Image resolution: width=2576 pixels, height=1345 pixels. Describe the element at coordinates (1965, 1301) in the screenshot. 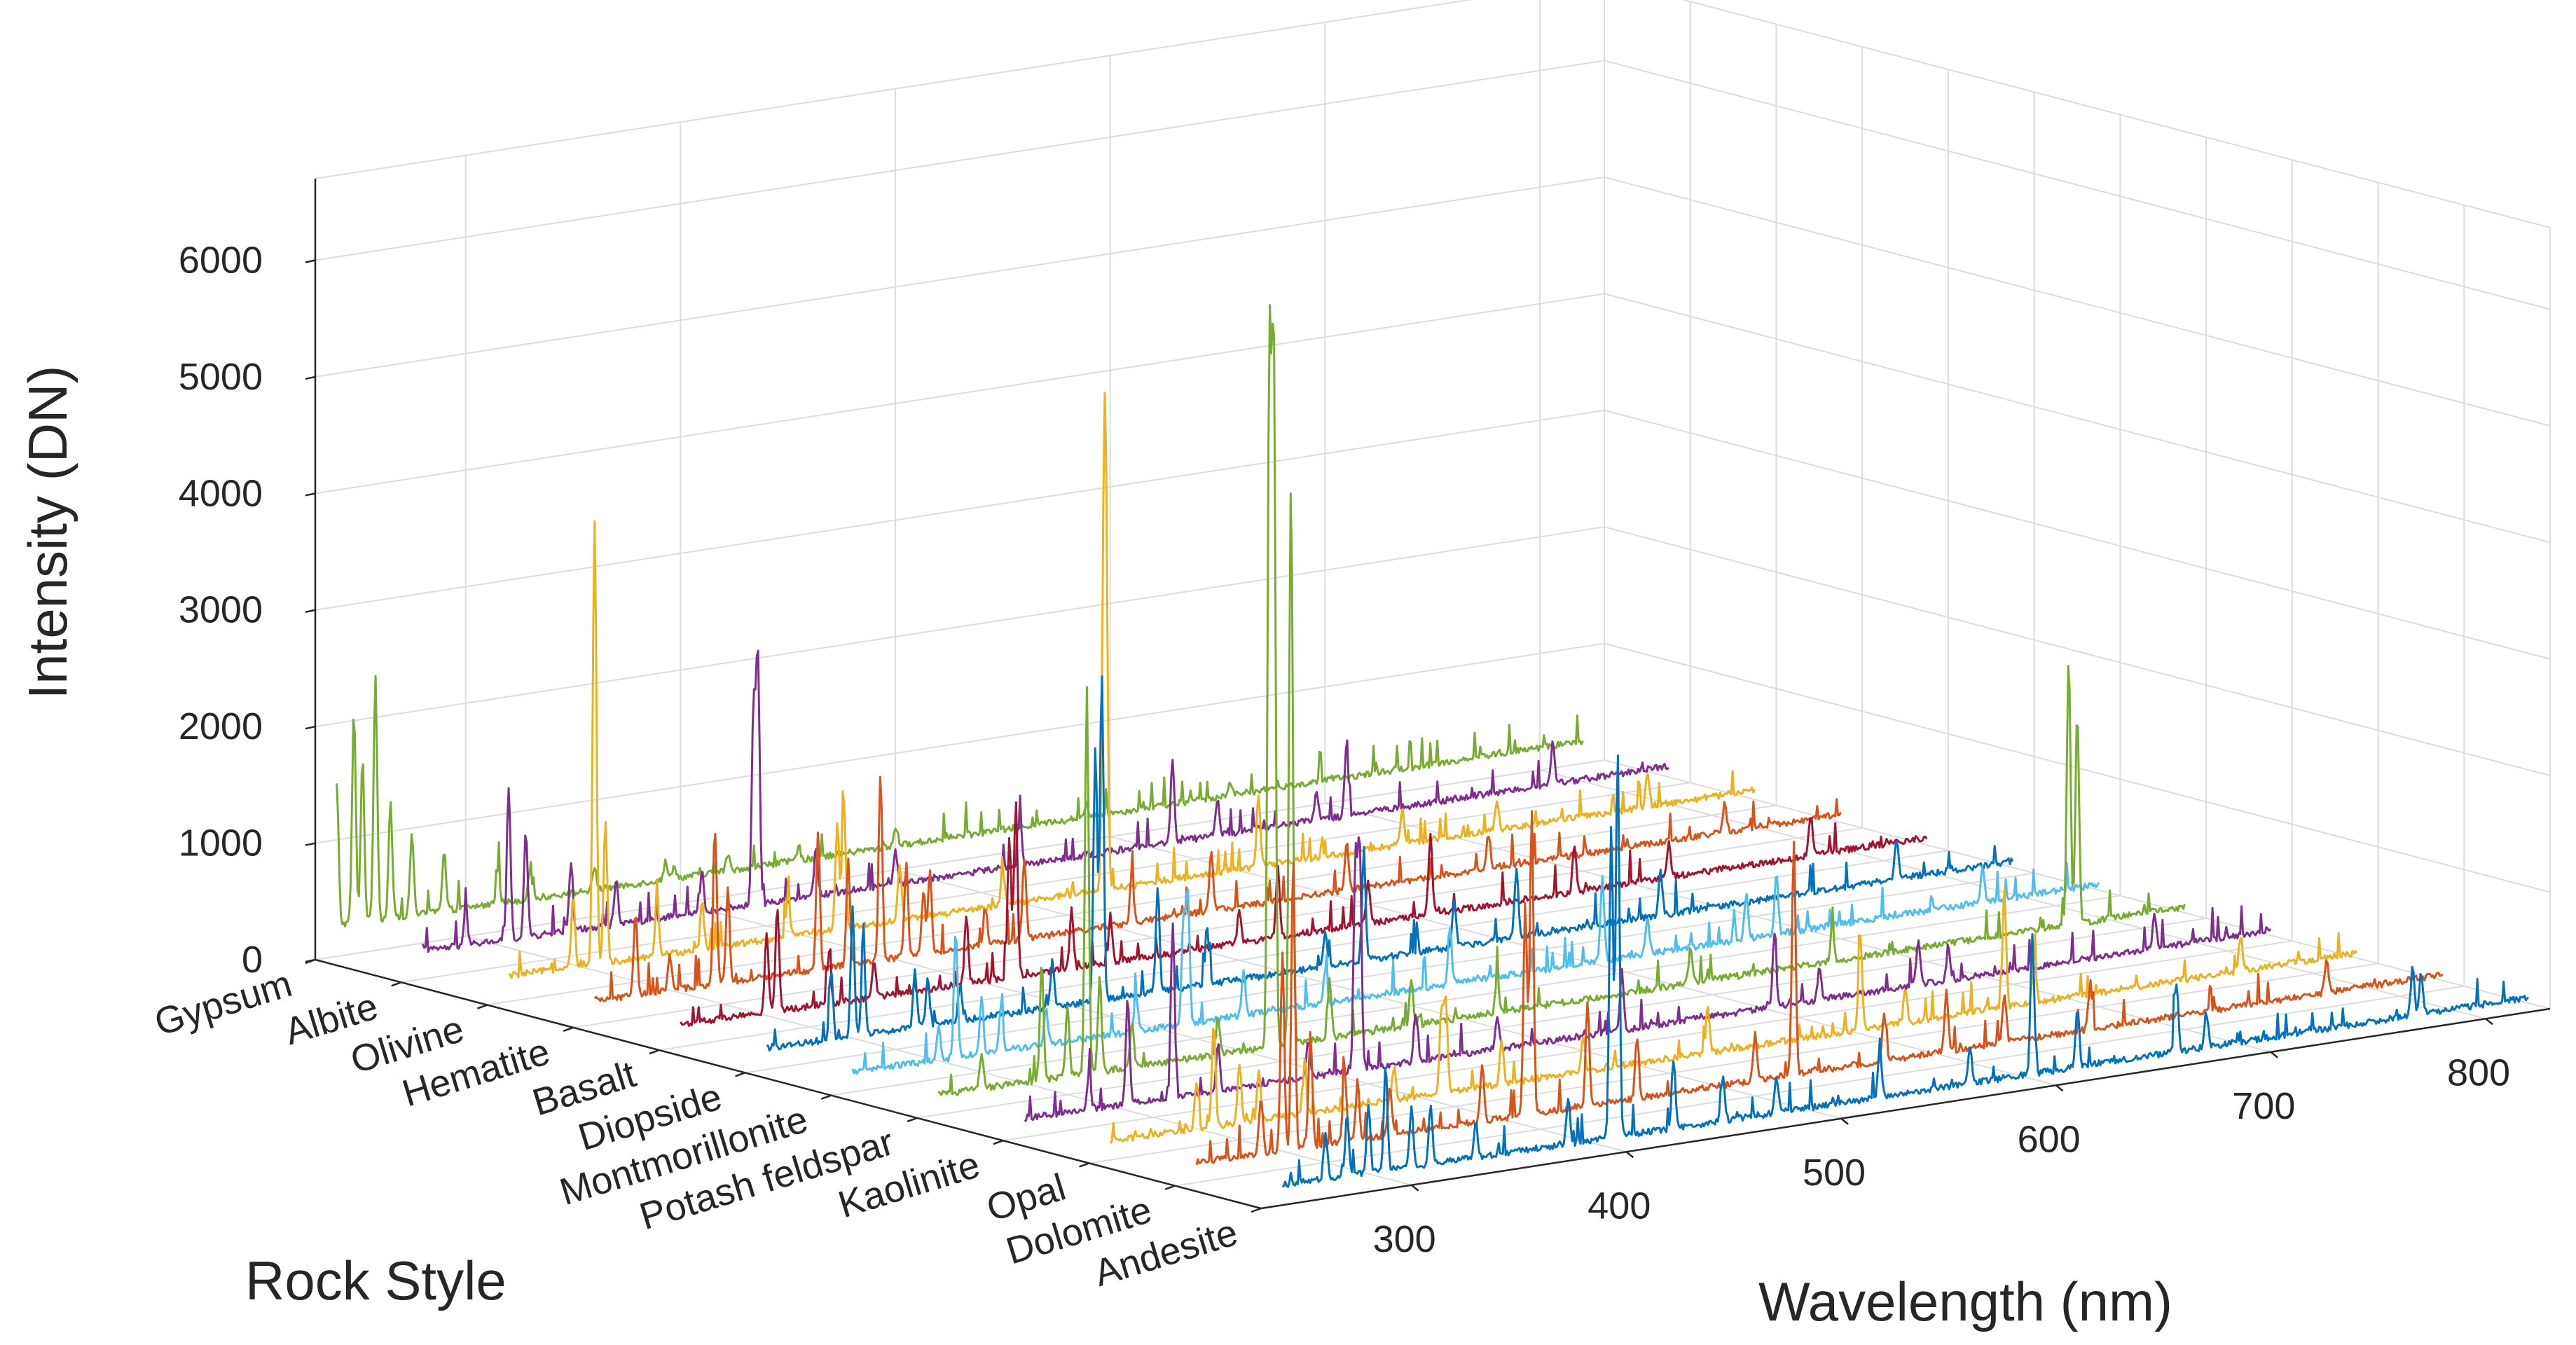

I see `x-axis-title: Wavelength (nm)` at that location.